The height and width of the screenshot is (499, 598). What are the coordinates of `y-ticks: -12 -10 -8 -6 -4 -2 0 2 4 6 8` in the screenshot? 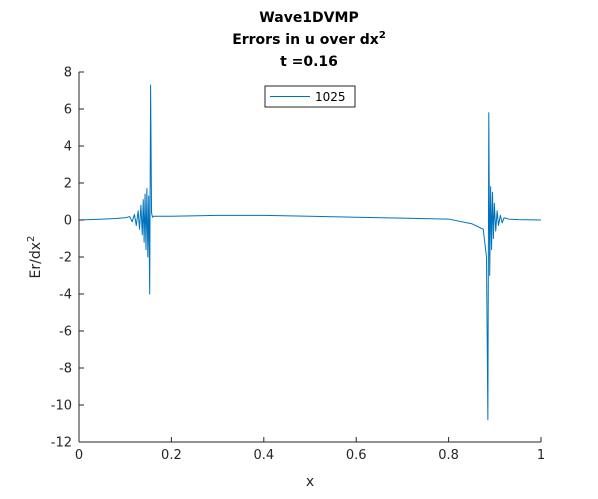 It's located at (67, 258).